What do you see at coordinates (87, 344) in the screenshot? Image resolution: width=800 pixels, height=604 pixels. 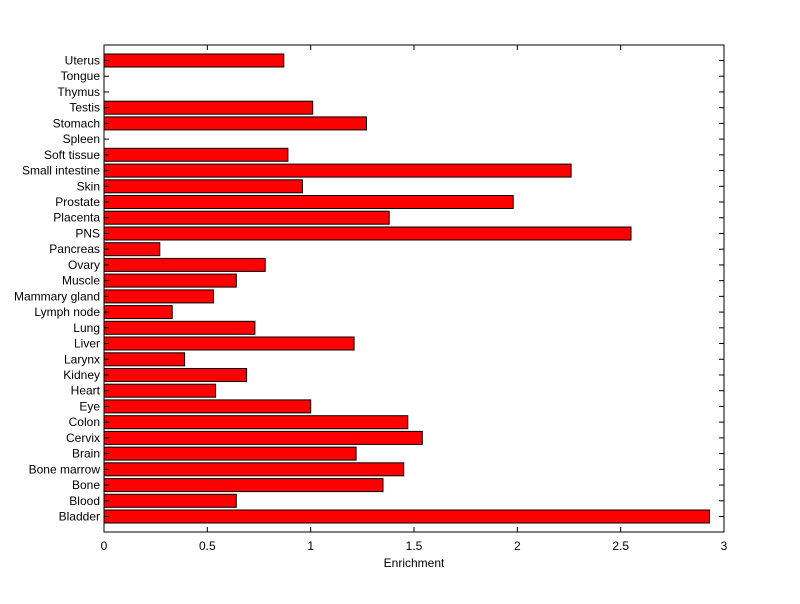 I see `category-label-liver: Liver` at bounding box center [87, 344].